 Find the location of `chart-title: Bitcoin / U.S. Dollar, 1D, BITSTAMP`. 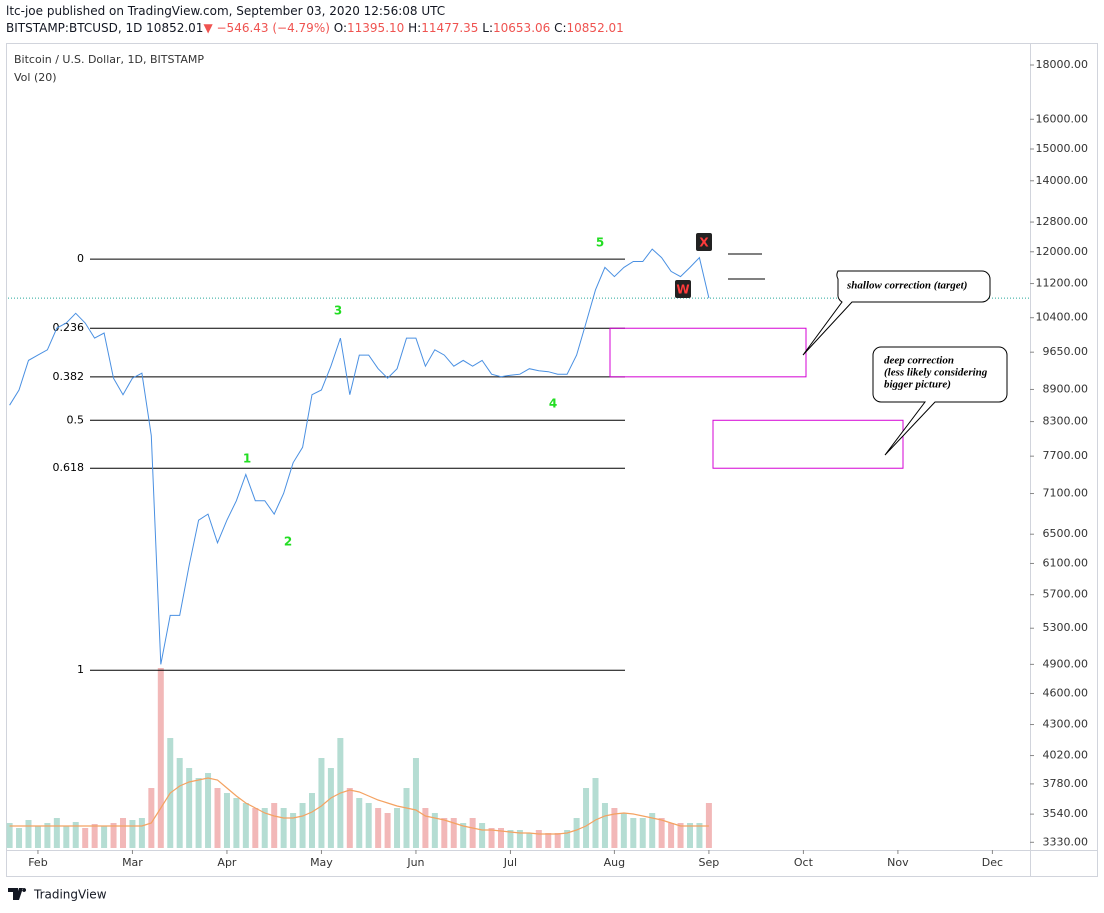

chart-title: Bitcoin / U.S. Dollar, 1D, BITSTAMP is located at coordinates (109, 59).